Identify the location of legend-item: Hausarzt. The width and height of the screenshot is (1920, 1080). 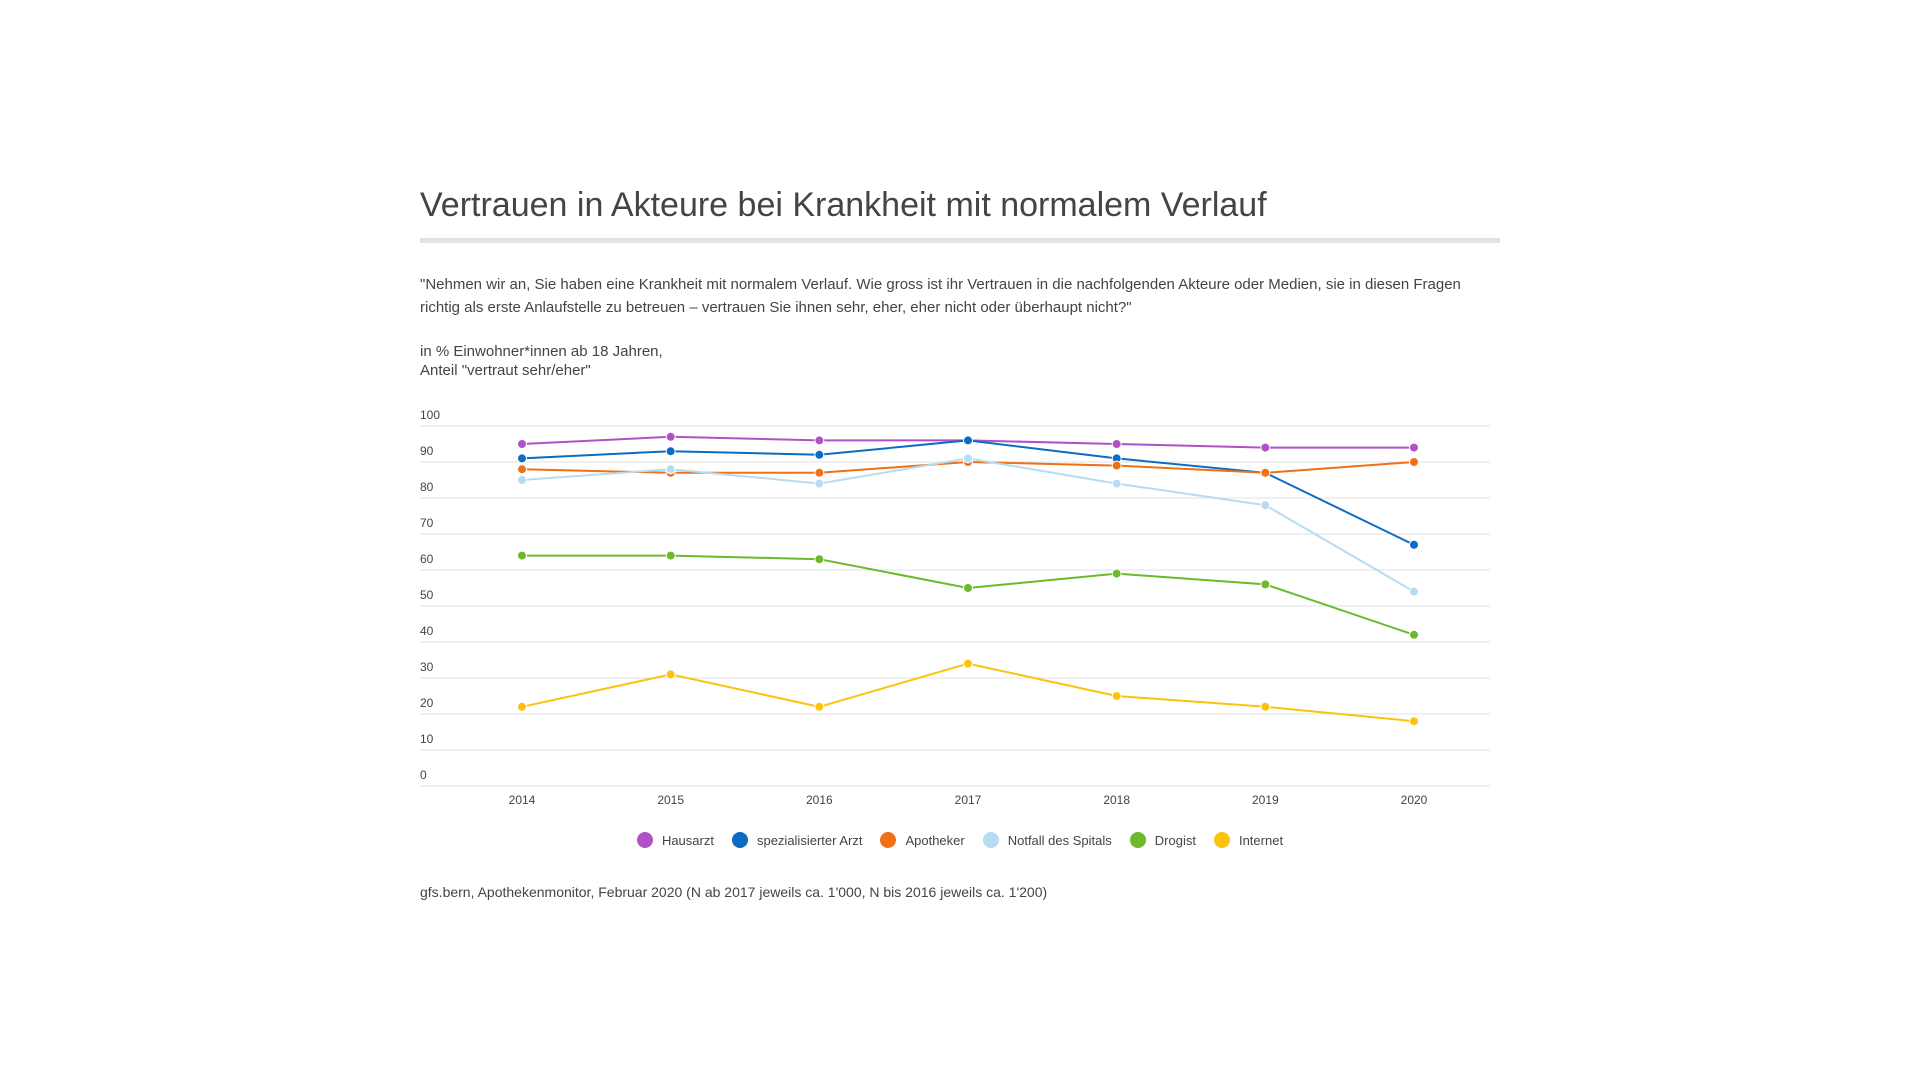
(675, 840).